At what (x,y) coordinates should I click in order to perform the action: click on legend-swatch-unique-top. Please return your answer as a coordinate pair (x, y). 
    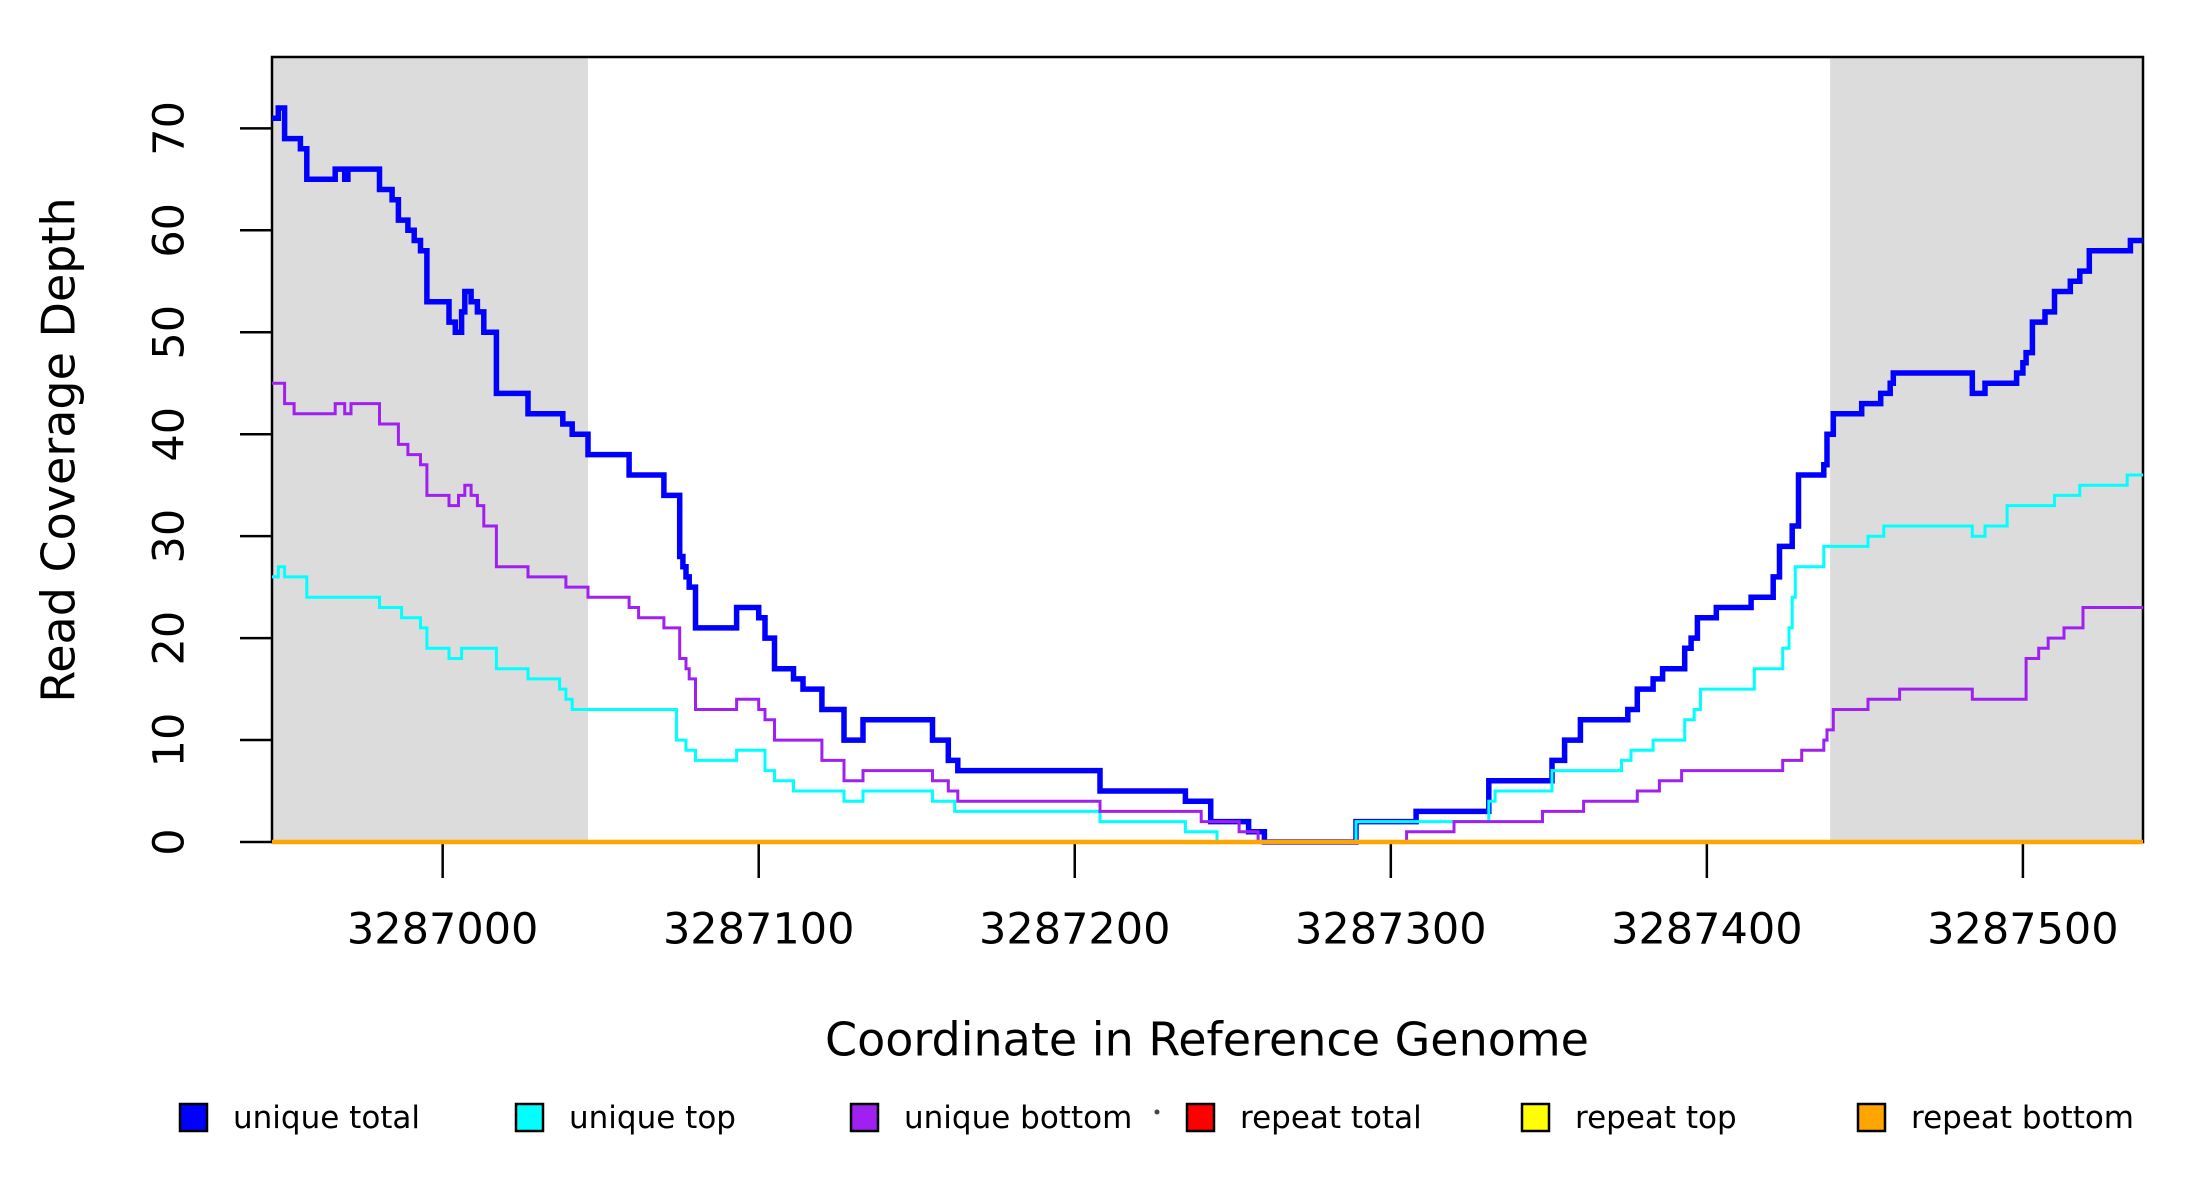
    Looking at the image, I should click on (529, 1117).